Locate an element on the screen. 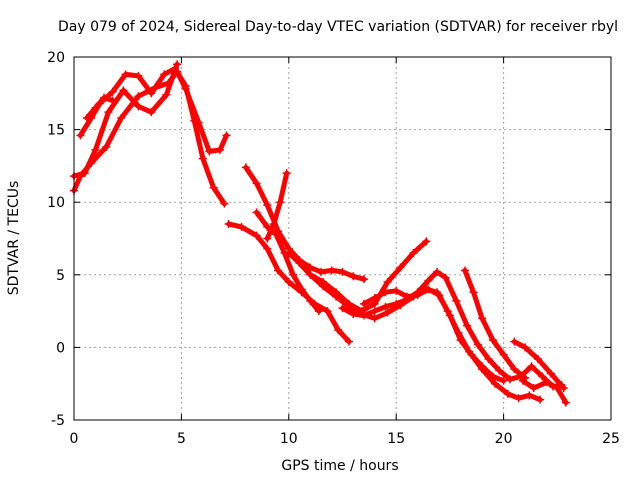  y-tick-label: 10 is located at coordinates (56, 203).